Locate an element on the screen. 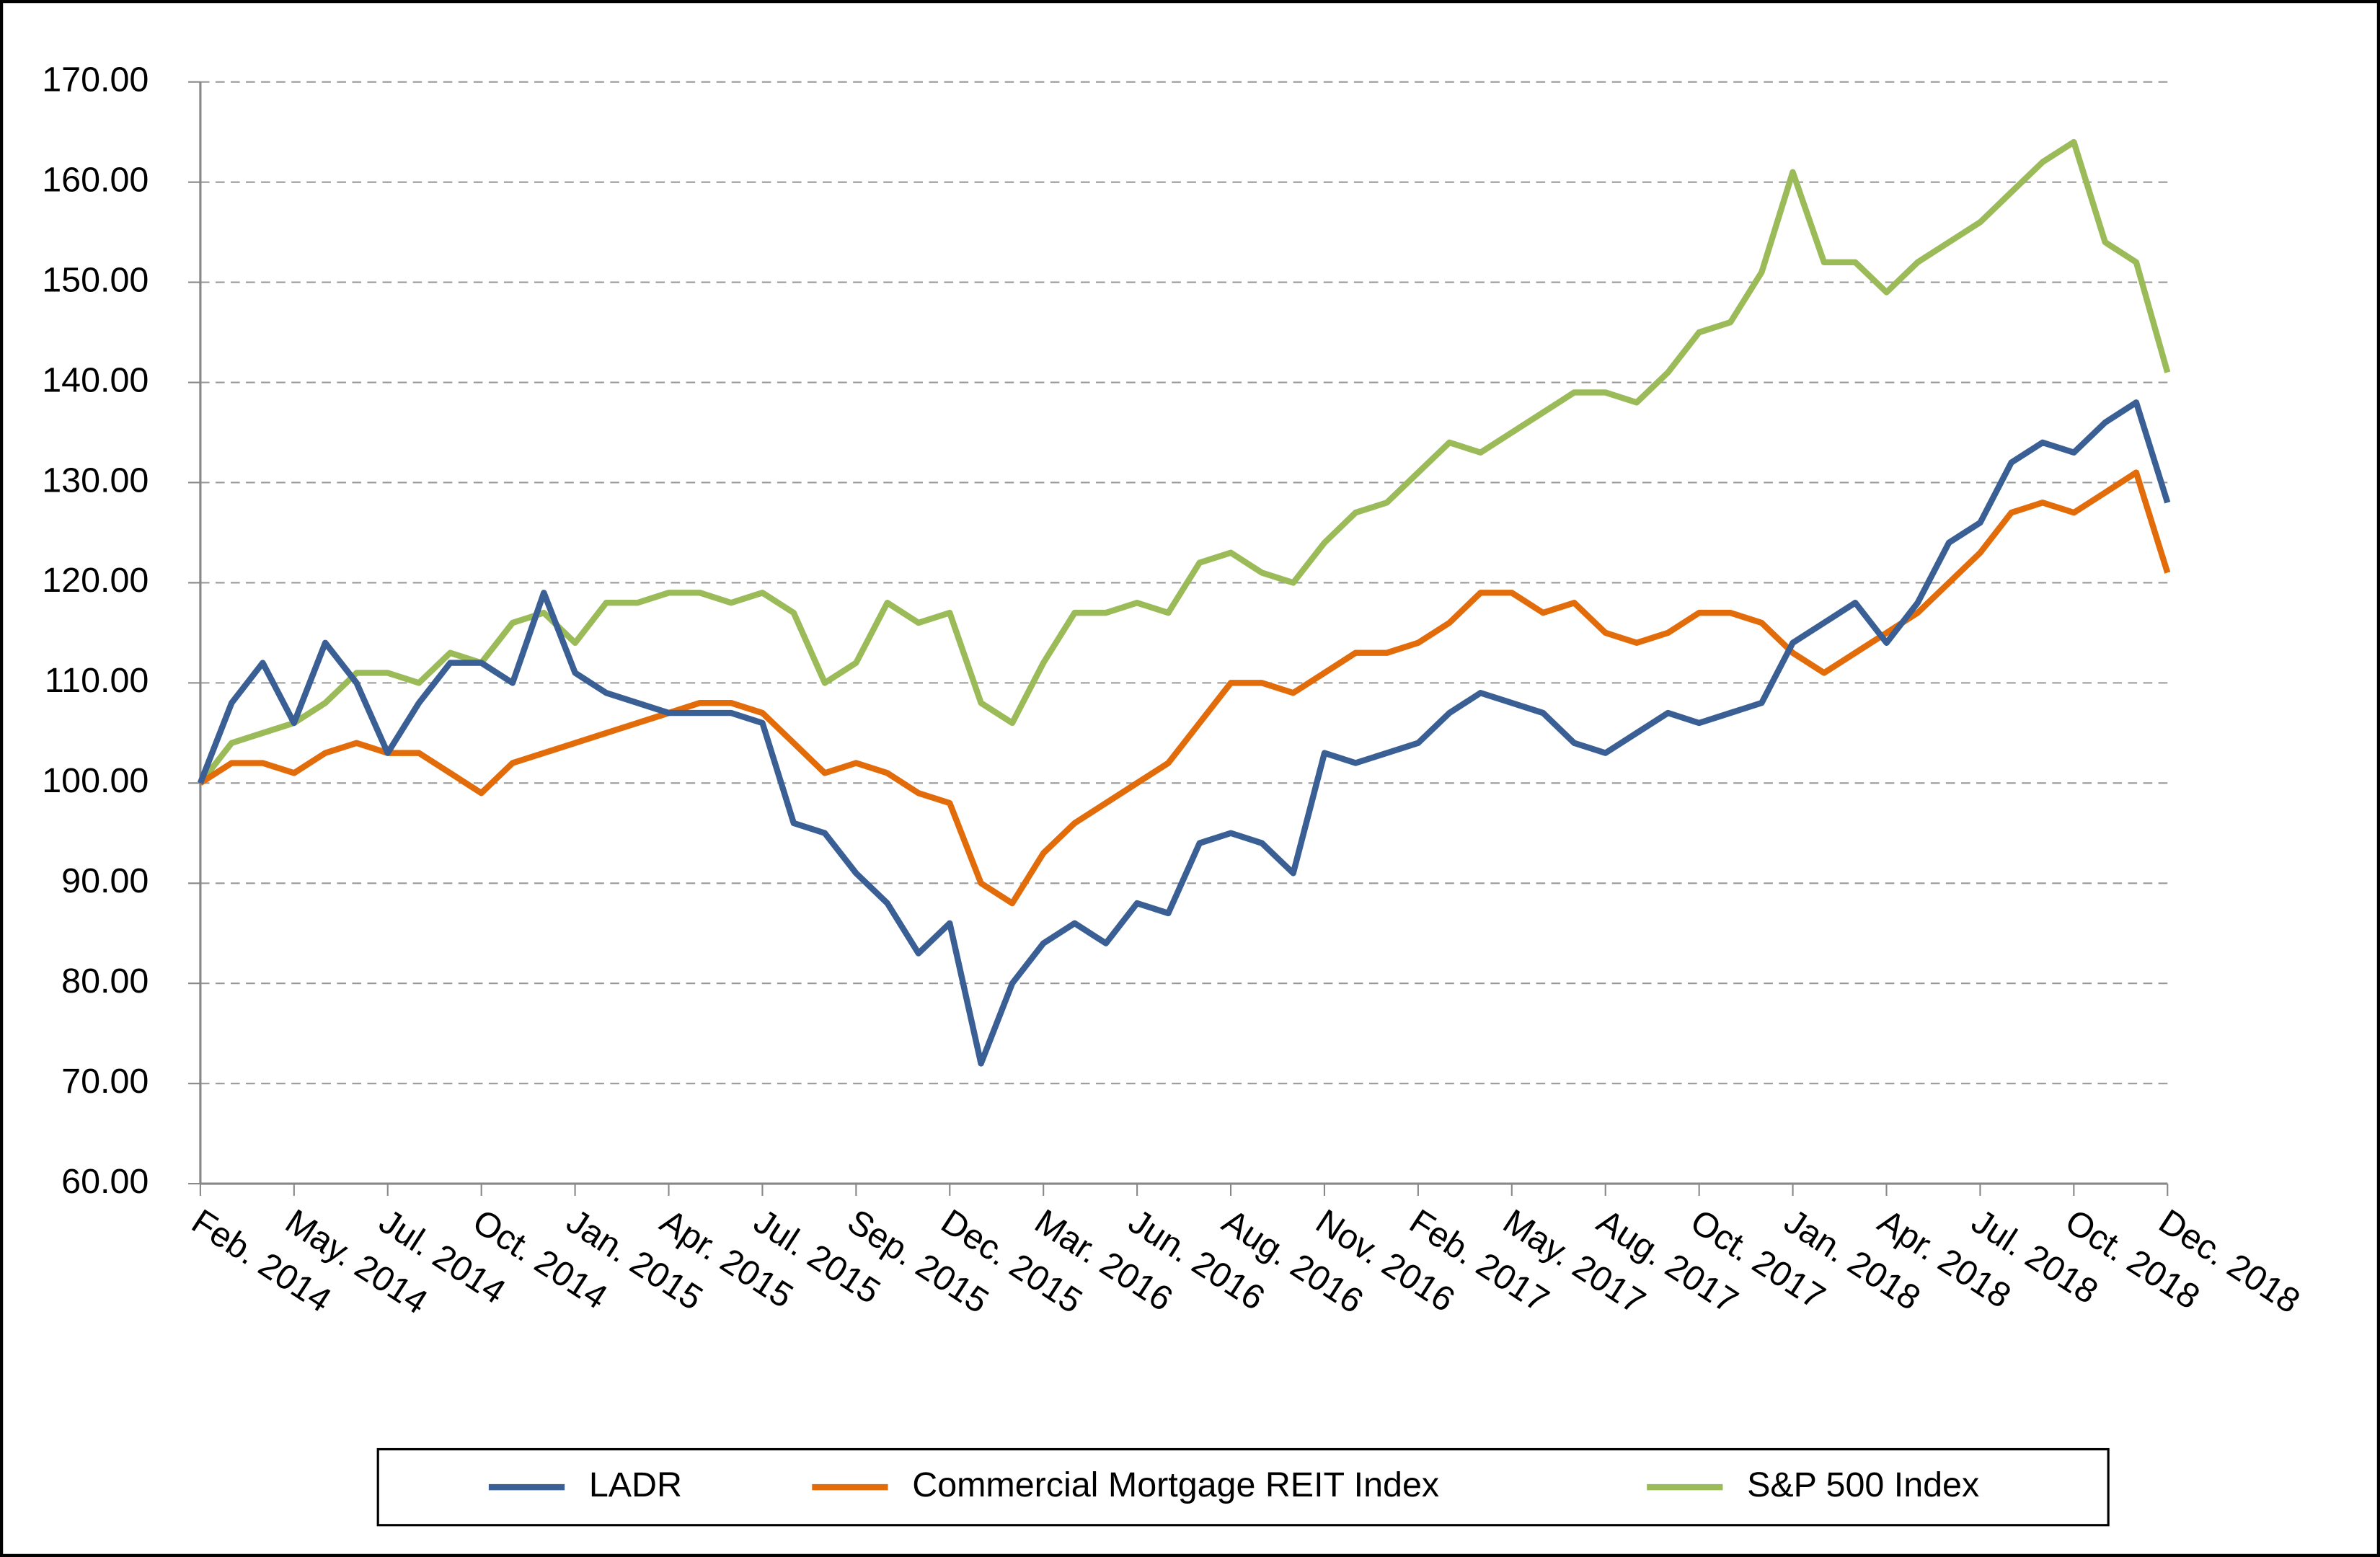 The width and height of the screenshot is (2380, 1557). y-tick-label: 130.00 is located at coordinates (95, 480).